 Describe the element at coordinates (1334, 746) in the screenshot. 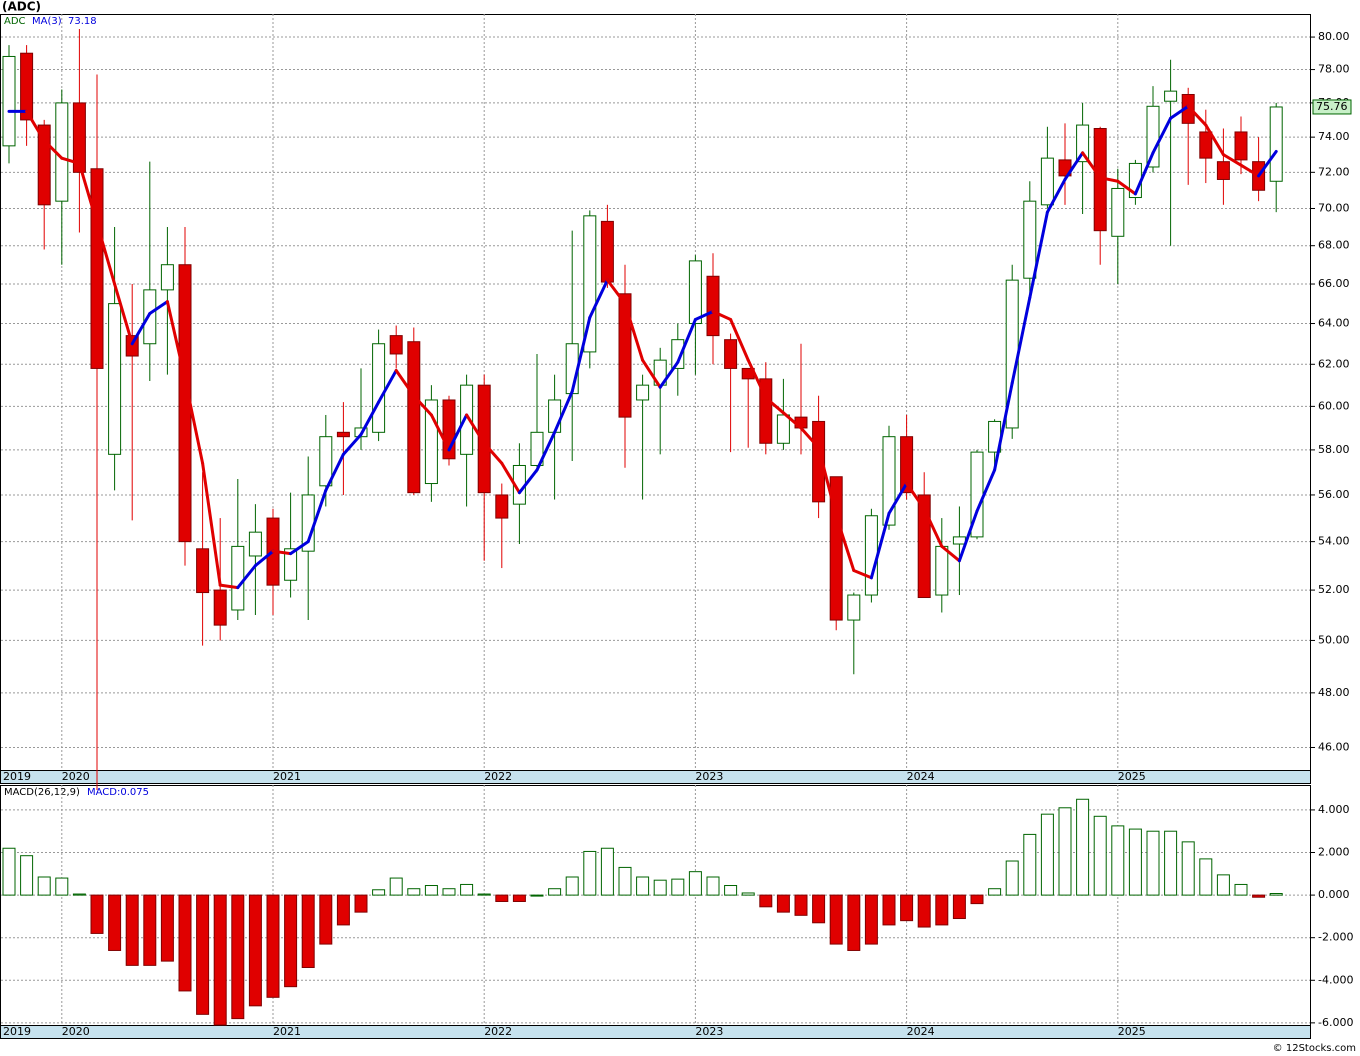

I see `y-tick-label: 46.00` at that location.